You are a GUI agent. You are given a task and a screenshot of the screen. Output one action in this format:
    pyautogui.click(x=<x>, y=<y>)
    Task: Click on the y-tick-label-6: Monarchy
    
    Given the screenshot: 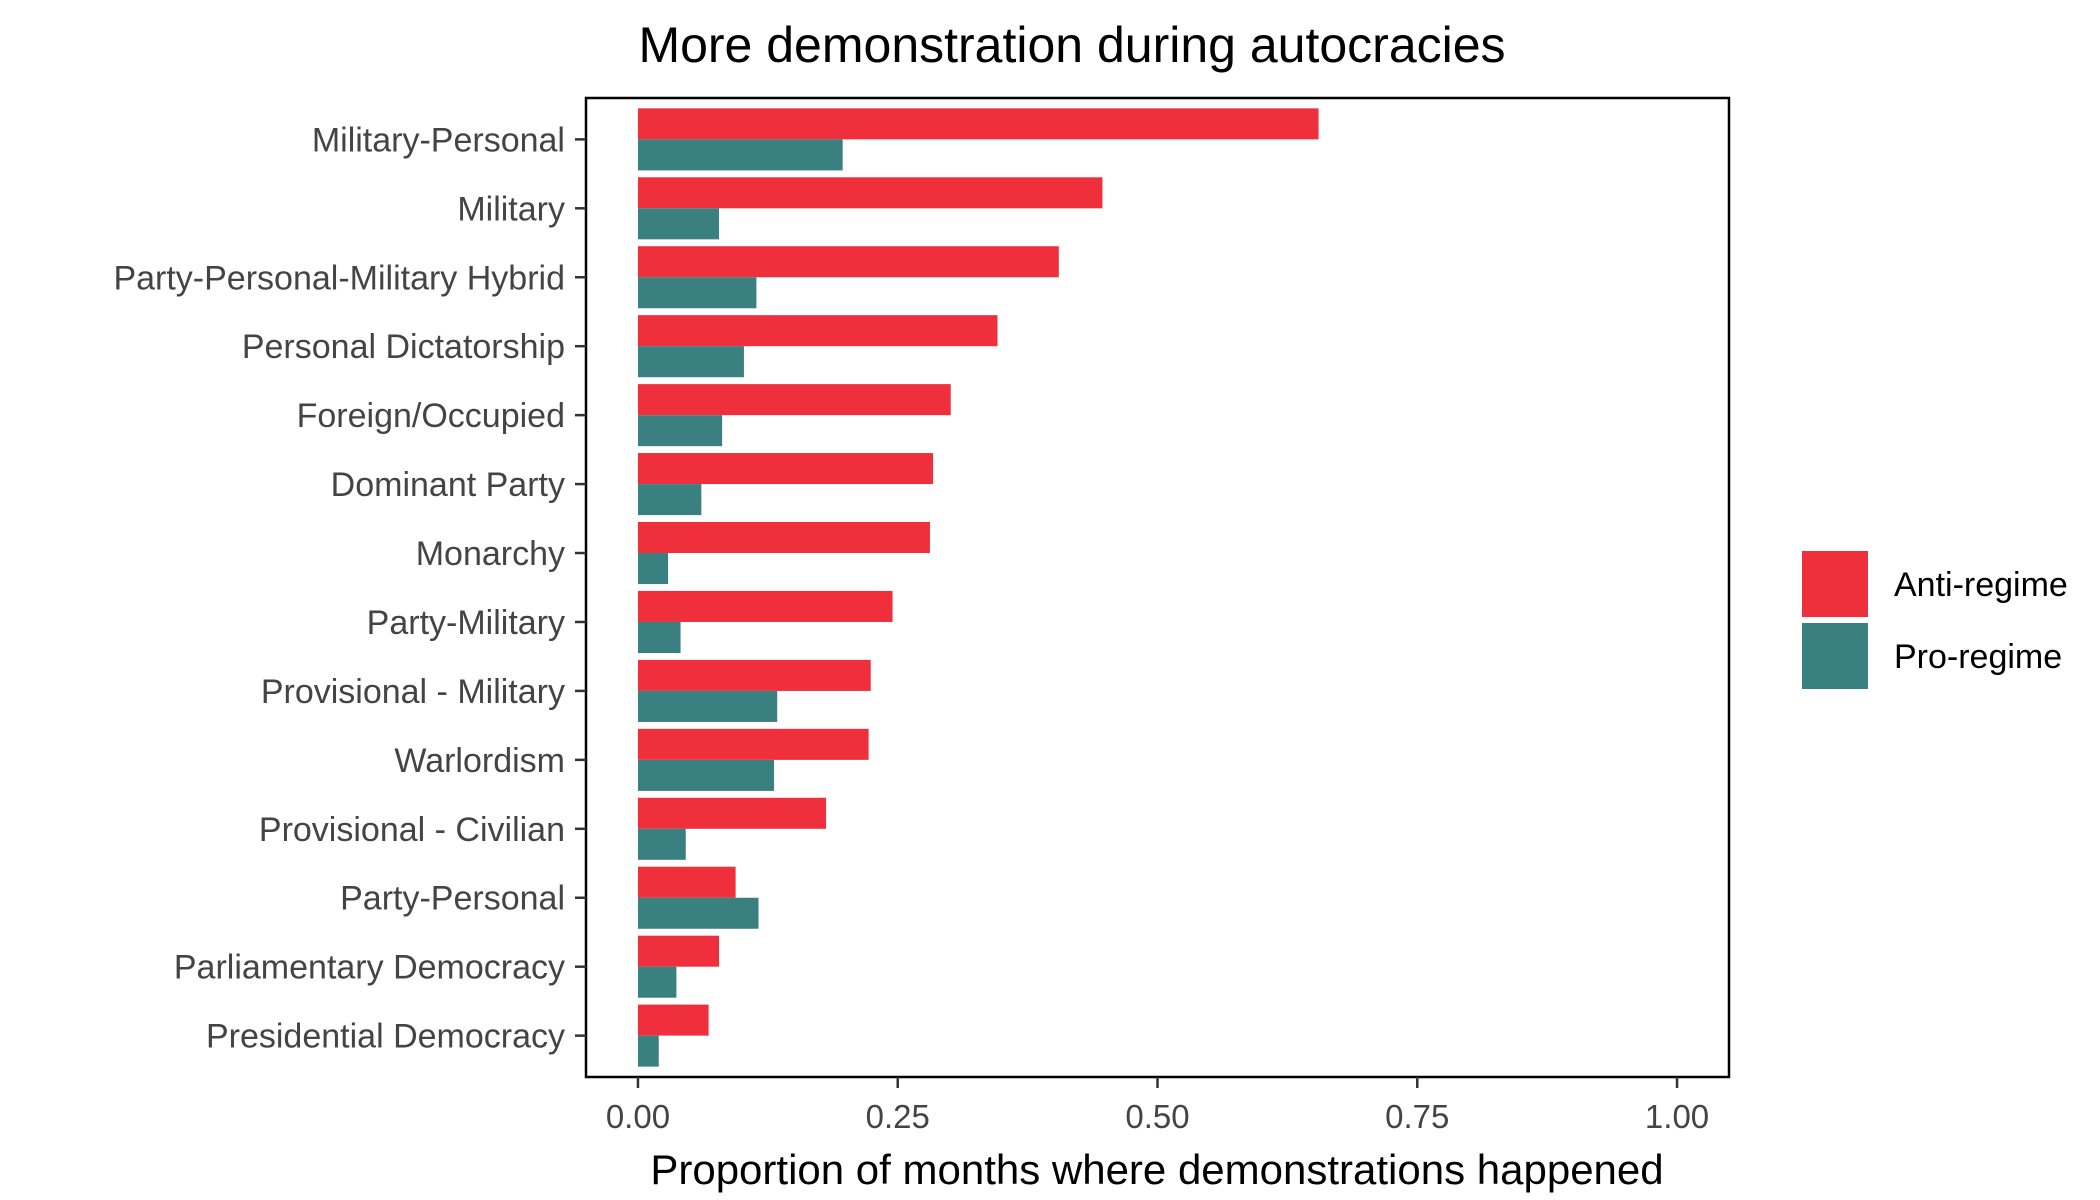 What is the action you would take?
    pyautogui.click(x=490, y=554)
    